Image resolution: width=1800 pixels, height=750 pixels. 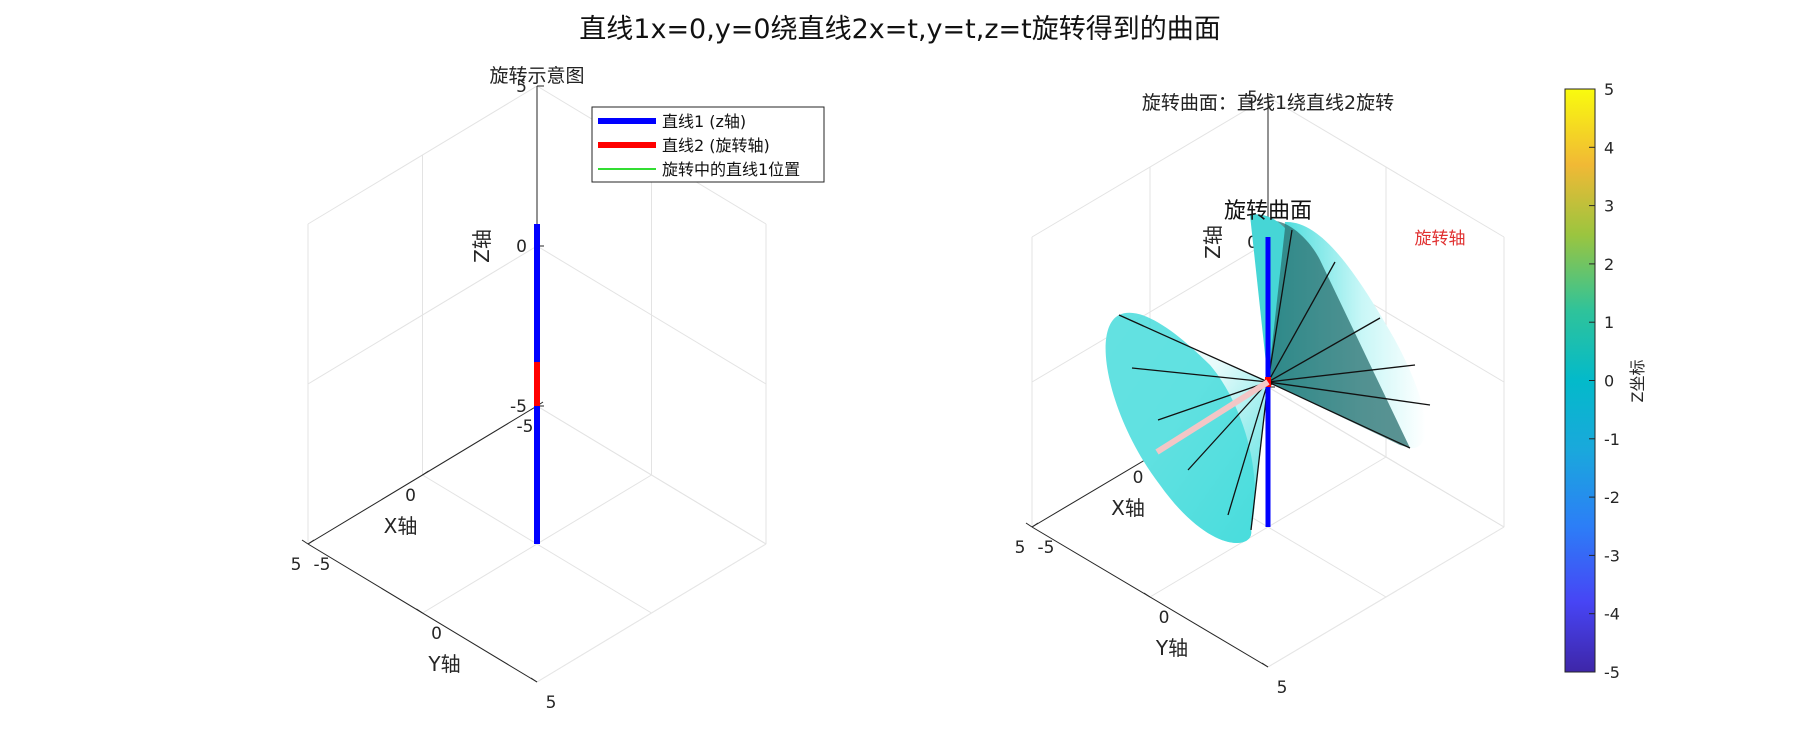 I want to click on figure-title: 直线1x=0,y=0绕直线2x=t,y=t,z=t旋转得到的曲面, so click(x=899, y=29).